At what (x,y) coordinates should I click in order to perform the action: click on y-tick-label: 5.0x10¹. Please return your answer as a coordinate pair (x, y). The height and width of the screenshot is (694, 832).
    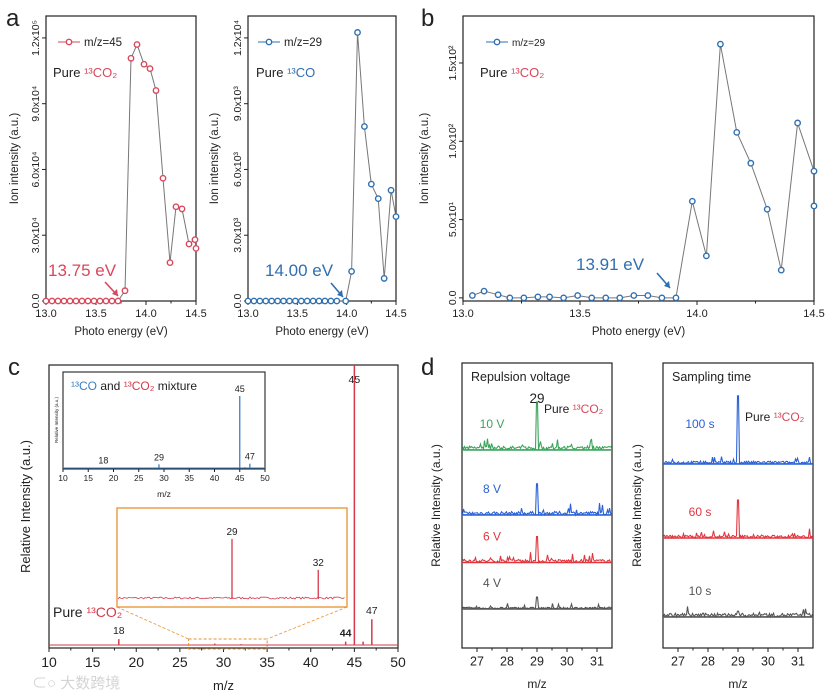
    Looking at the image, I should click on (453, 220).